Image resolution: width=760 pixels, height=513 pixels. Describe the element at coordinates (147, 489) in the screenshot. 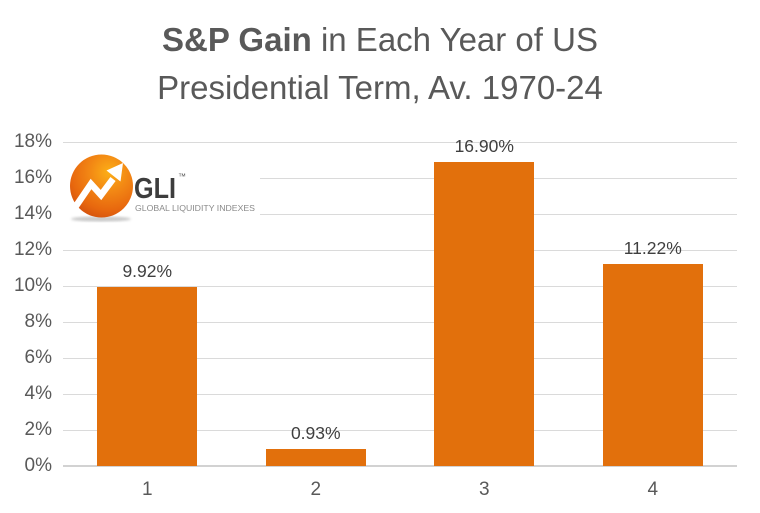

I see `x-tick-label: 1` at that location.